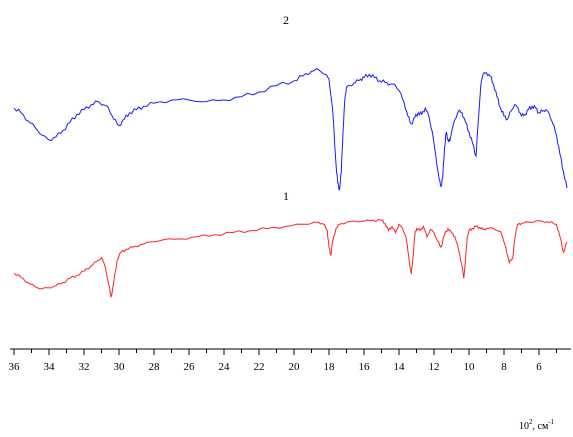 The height and width of the screenshot is (437, 573). What do you see at coordinates (400, 367) in the screenshot?
I see `x-tick-label: 14` at bounding box center [400, 367].